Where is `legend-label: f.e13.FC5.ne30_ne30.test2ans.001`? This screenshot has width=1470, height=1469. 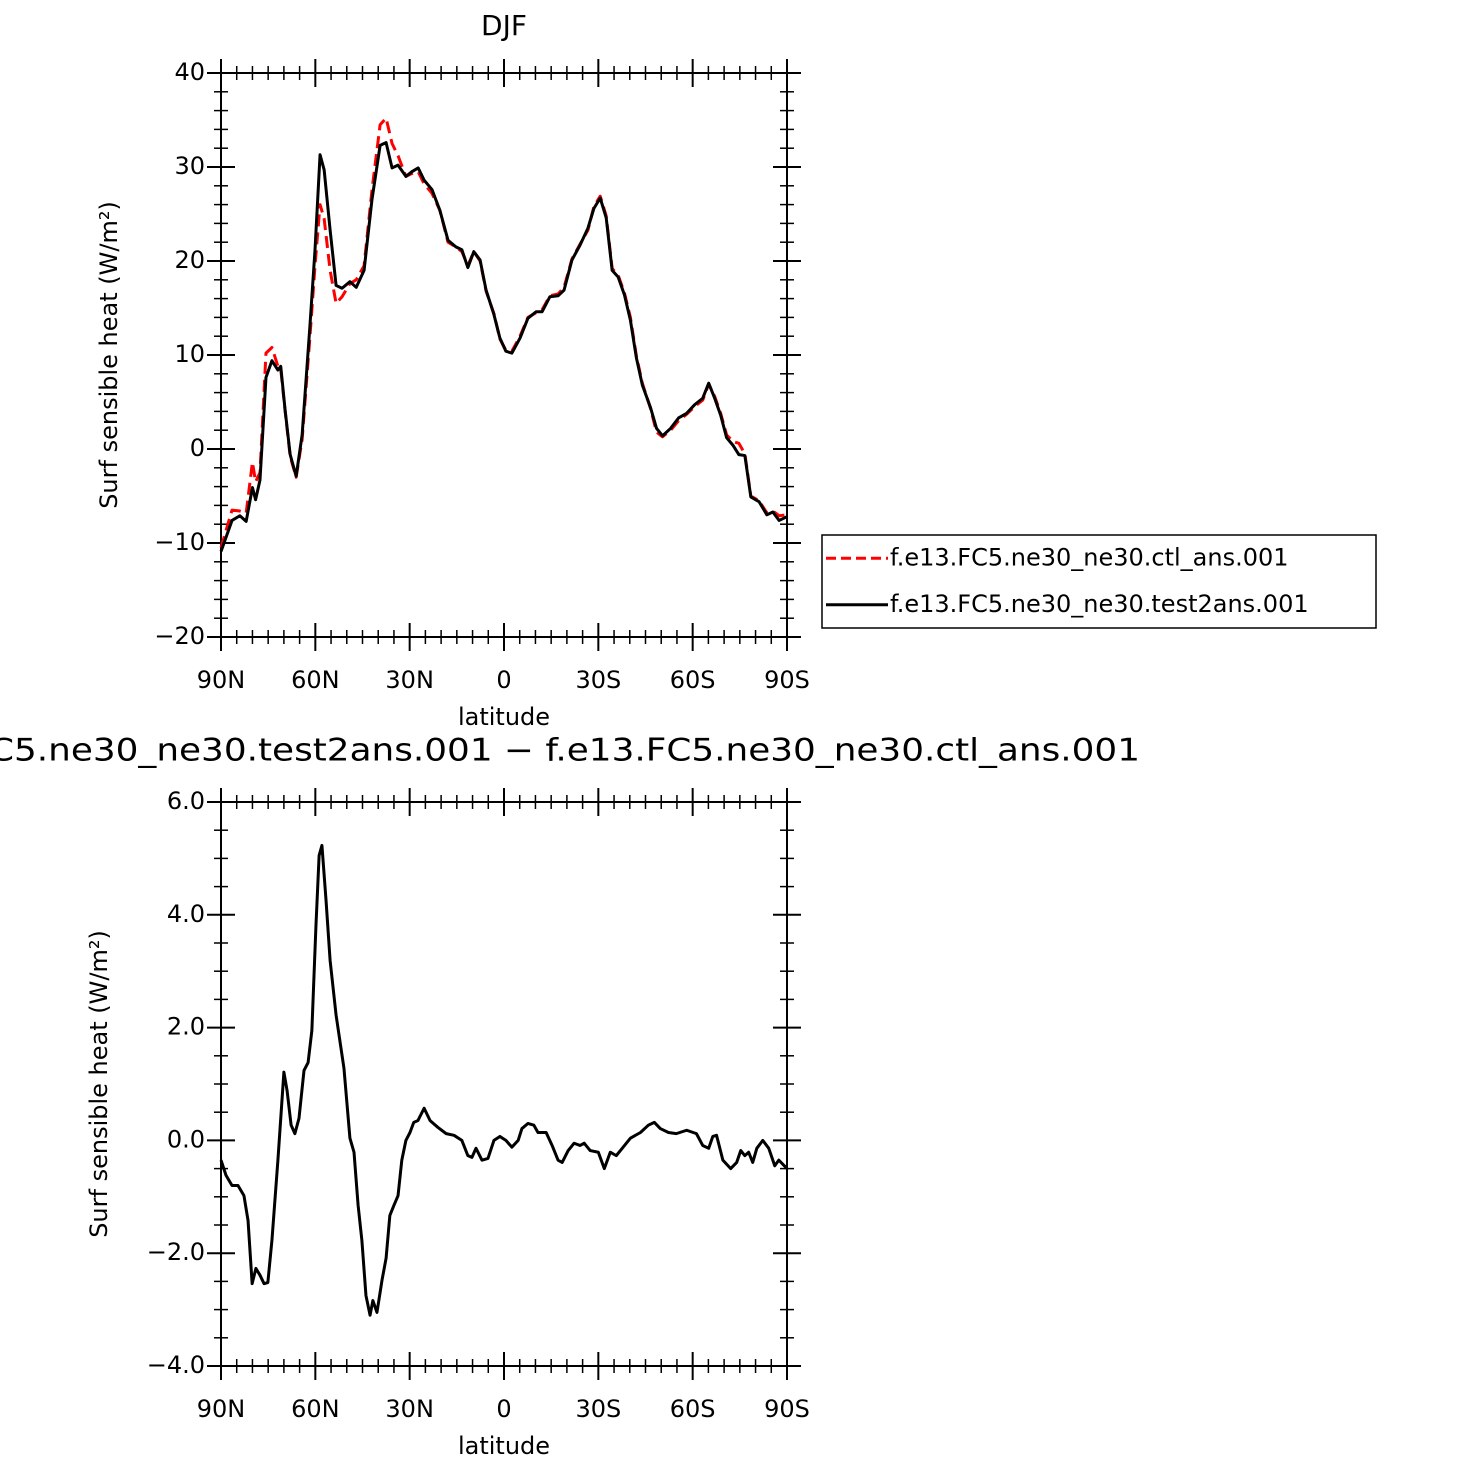 legend-label: f.e13.FC5.ne30_ne30.test2ans.001 is located at coordinates (1099, 604).